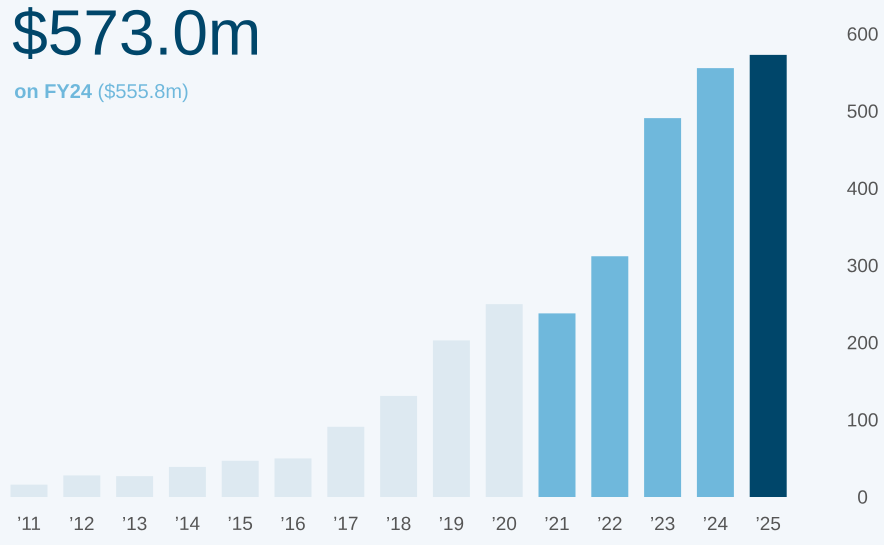 The height and width of the screenshot is (545, 884). Describe the element at coordinates (862, 265) in the screenshot. I see `y-tick-label: 300` at that location.